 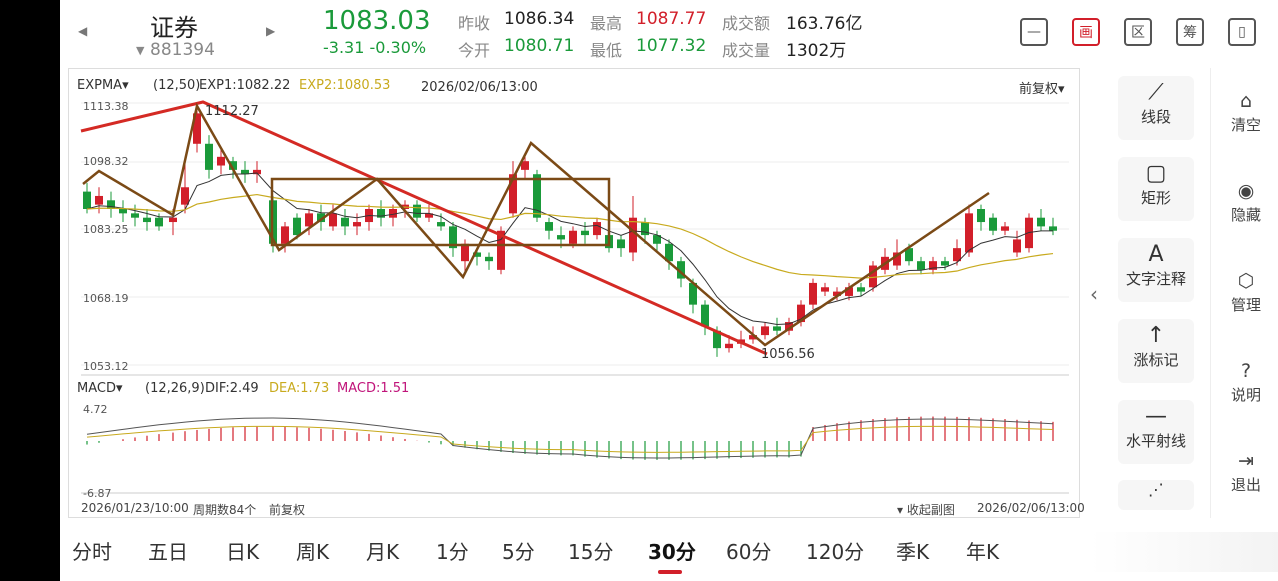 I want to click on sub-indicator-select: MACD▾, so click(x=100, y=388).